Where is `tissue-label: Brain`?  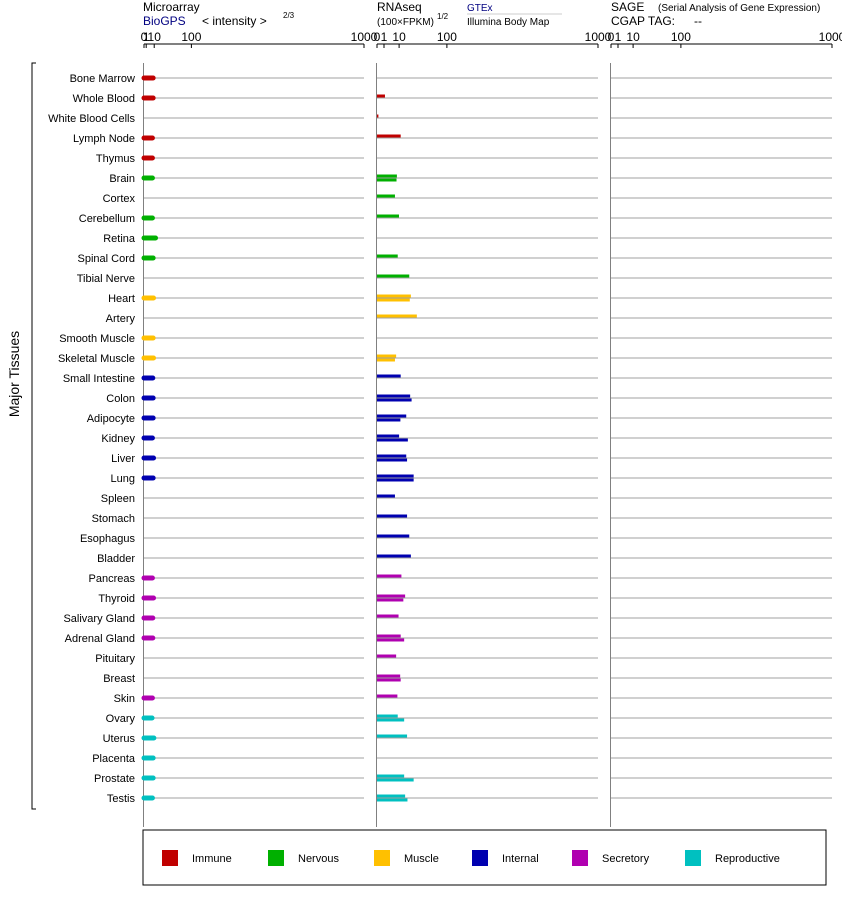
tissue-label: Brain is located at coordinates (122, 179).